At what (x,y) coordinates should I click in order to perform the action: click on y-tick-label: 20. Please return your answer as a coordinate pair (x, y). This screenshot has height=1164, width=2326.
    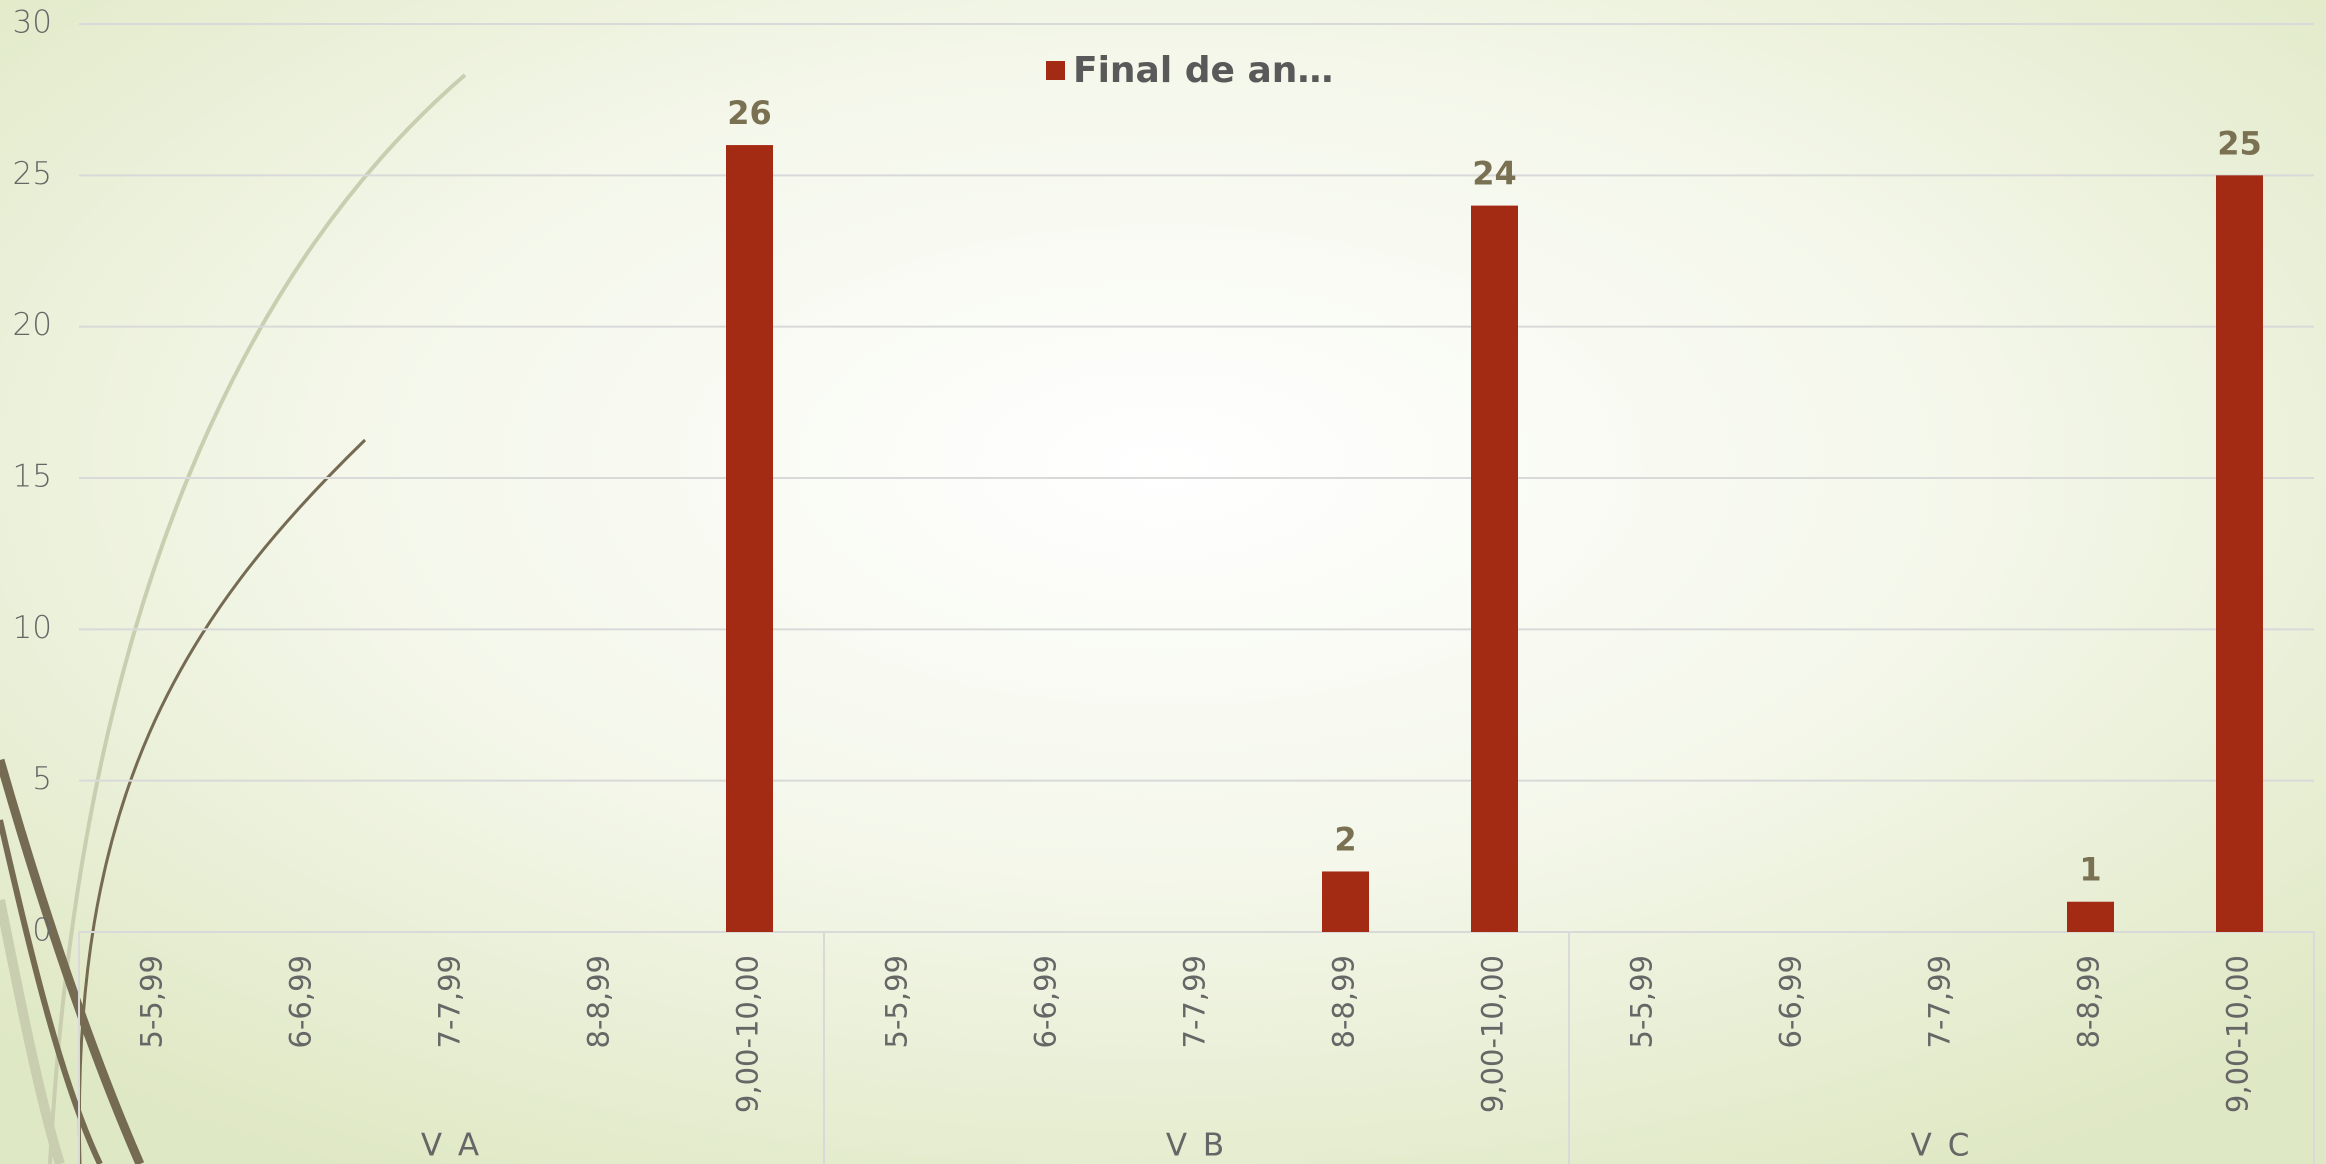
    Looking at the image, I should click on (32, 325).